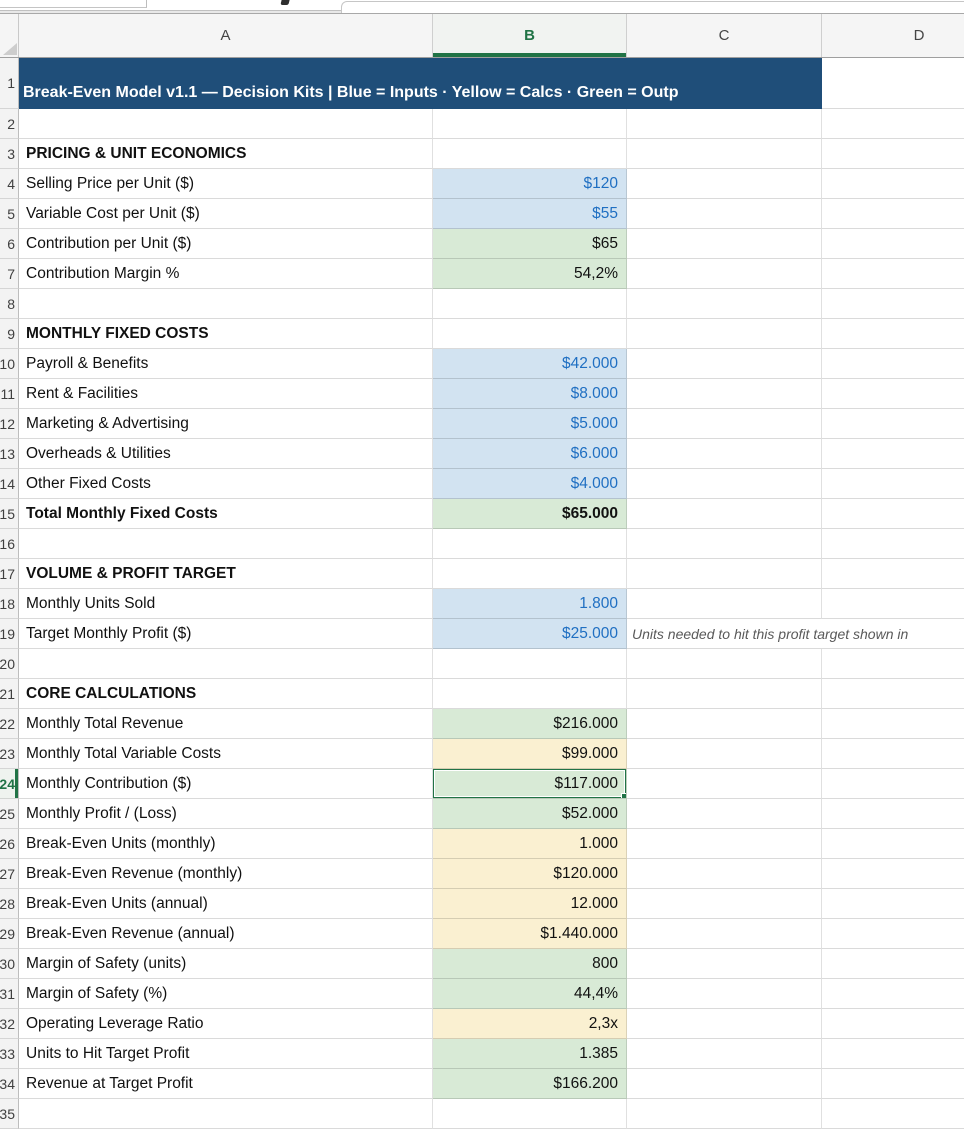  Describe the element at coordinates (9, 304) in the screenshot. I see `row-header-8: 8` at that location.